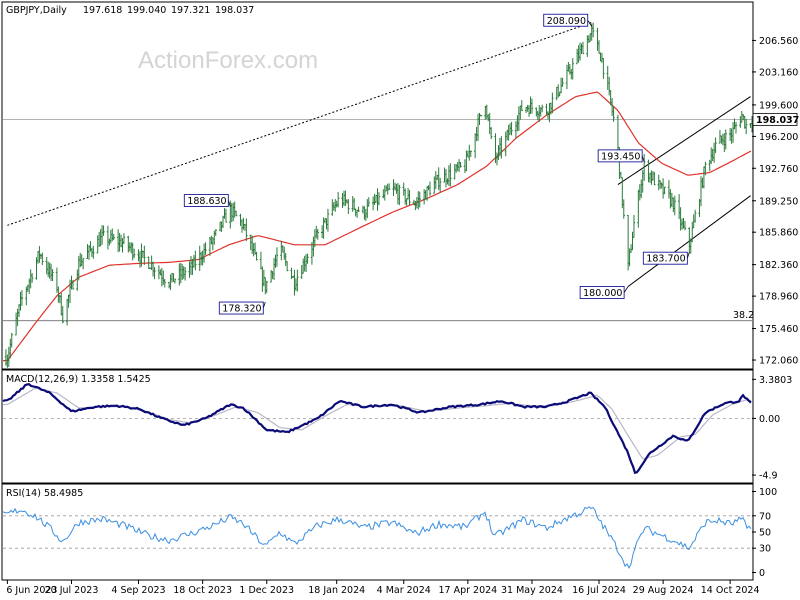 The width and height of the screenshot is (800, 600). Describe the element at coordinates (778, 233) in the screenshot. I see `price-y-tick-label: 185.860` at that location.